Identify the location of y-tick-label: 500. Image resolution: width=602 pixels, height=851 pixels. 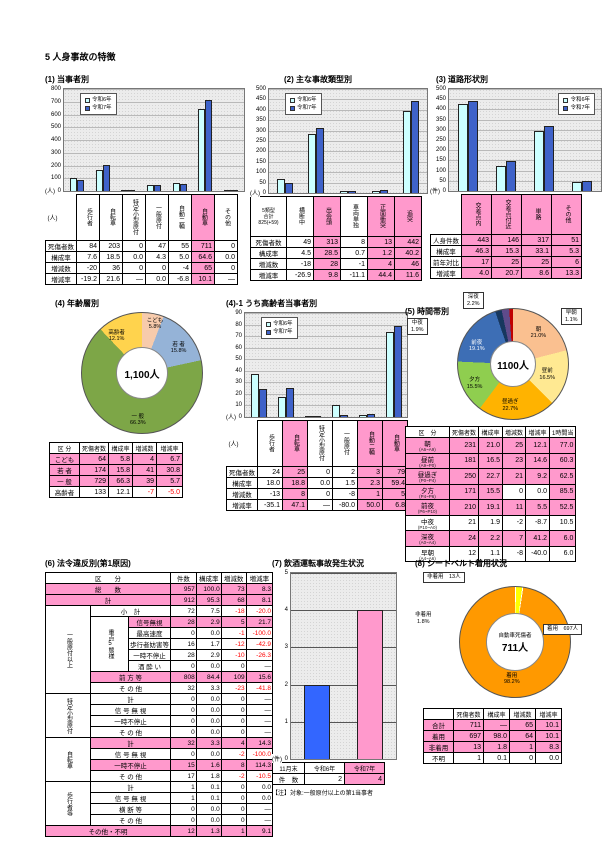
(440, 89).